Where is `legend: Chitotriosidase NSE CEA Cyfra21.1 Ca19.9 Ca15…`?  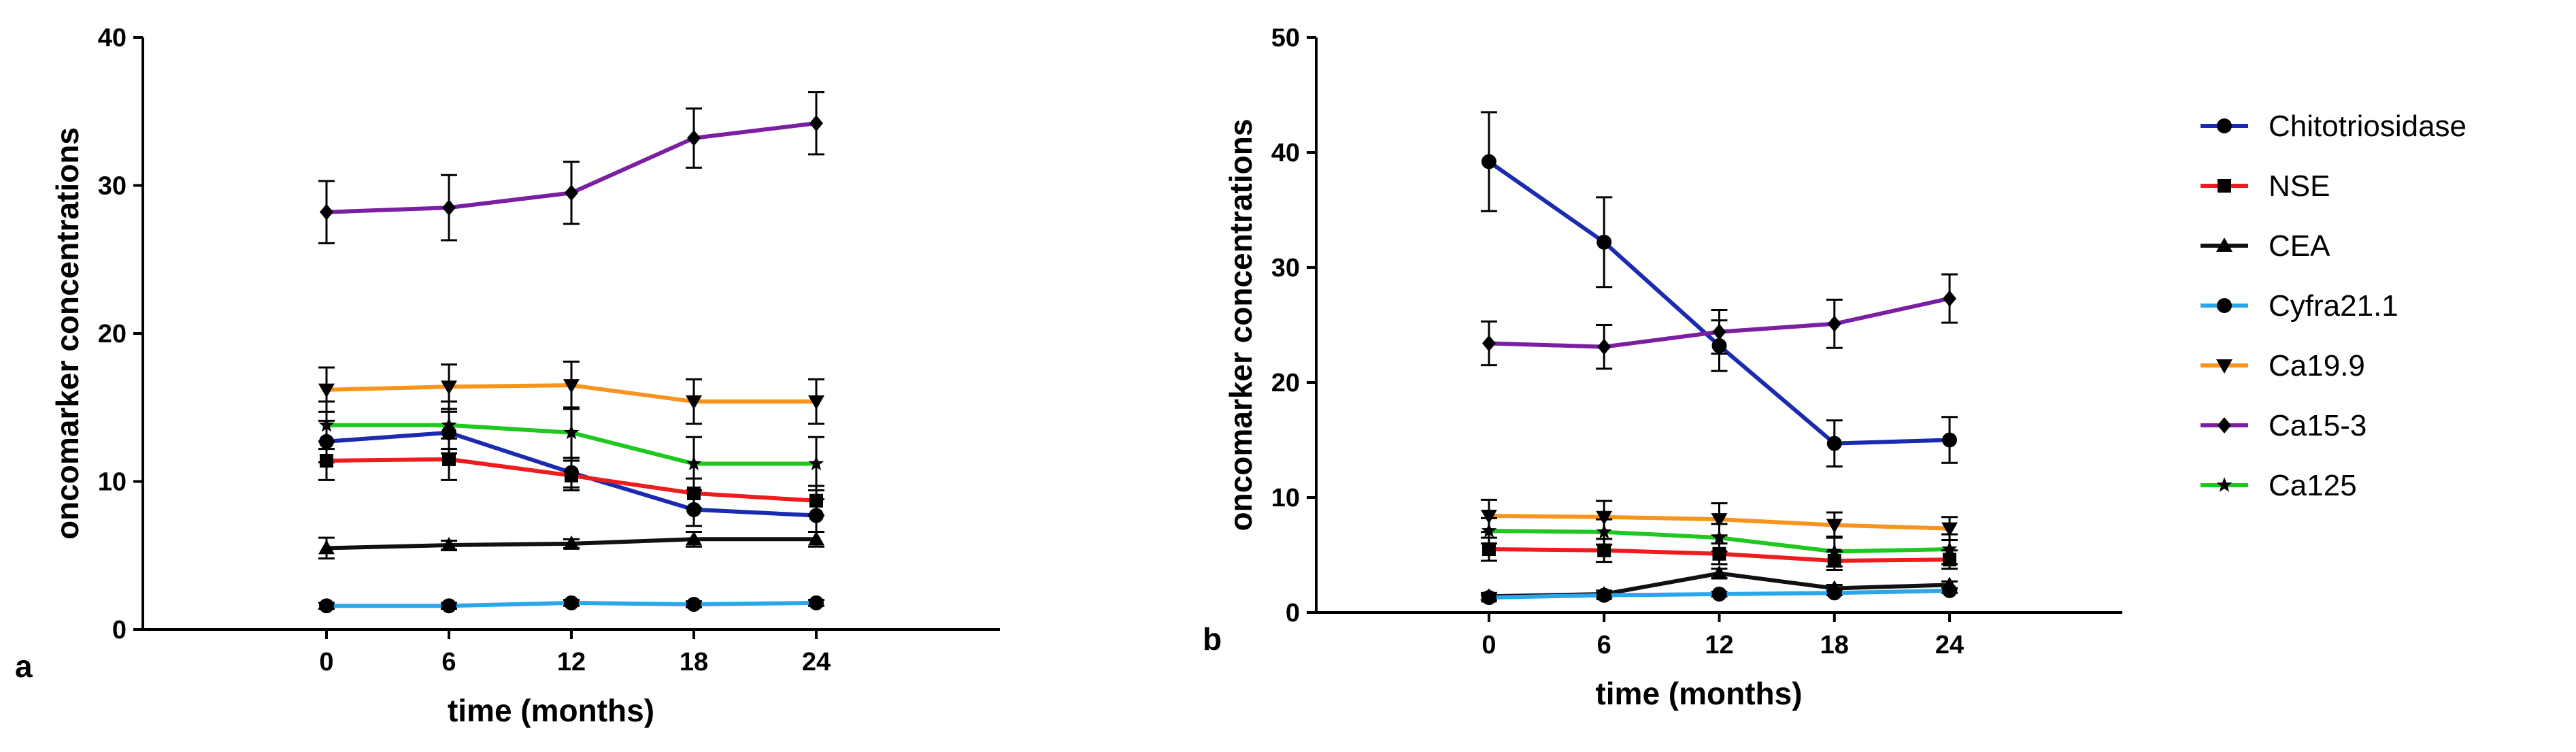 legend: Chitotriosidase NSE CEA Cyfra21.1 Ca19.9 Ca15… is located at coordinates (2333, 306).